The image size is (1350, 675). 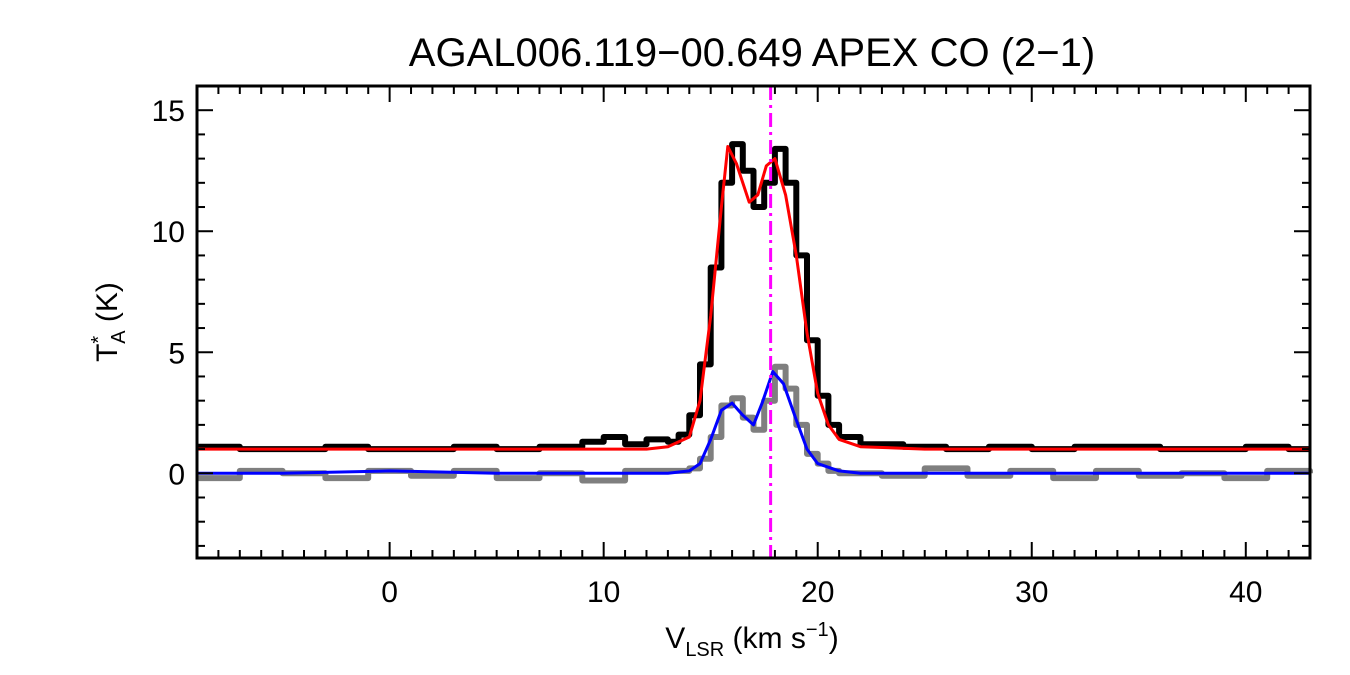 What do you see at coordinates (675, 638) in the screenshot?
I see `x-label-main: V` at bounding box center [675, 638].